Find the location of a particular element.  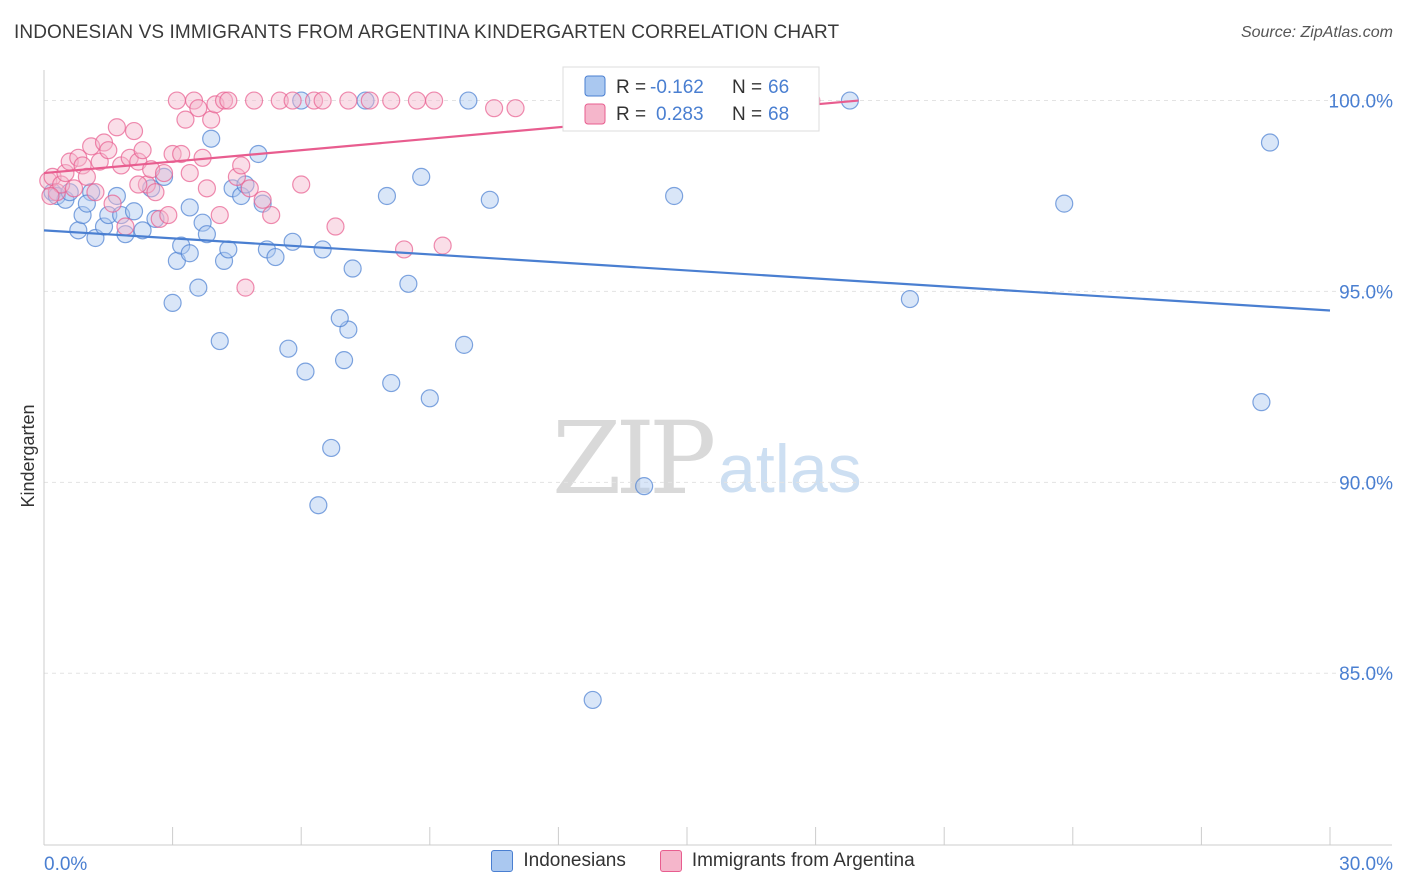

y-tick-label: 100.0% is located at coordinates (1361, 102).